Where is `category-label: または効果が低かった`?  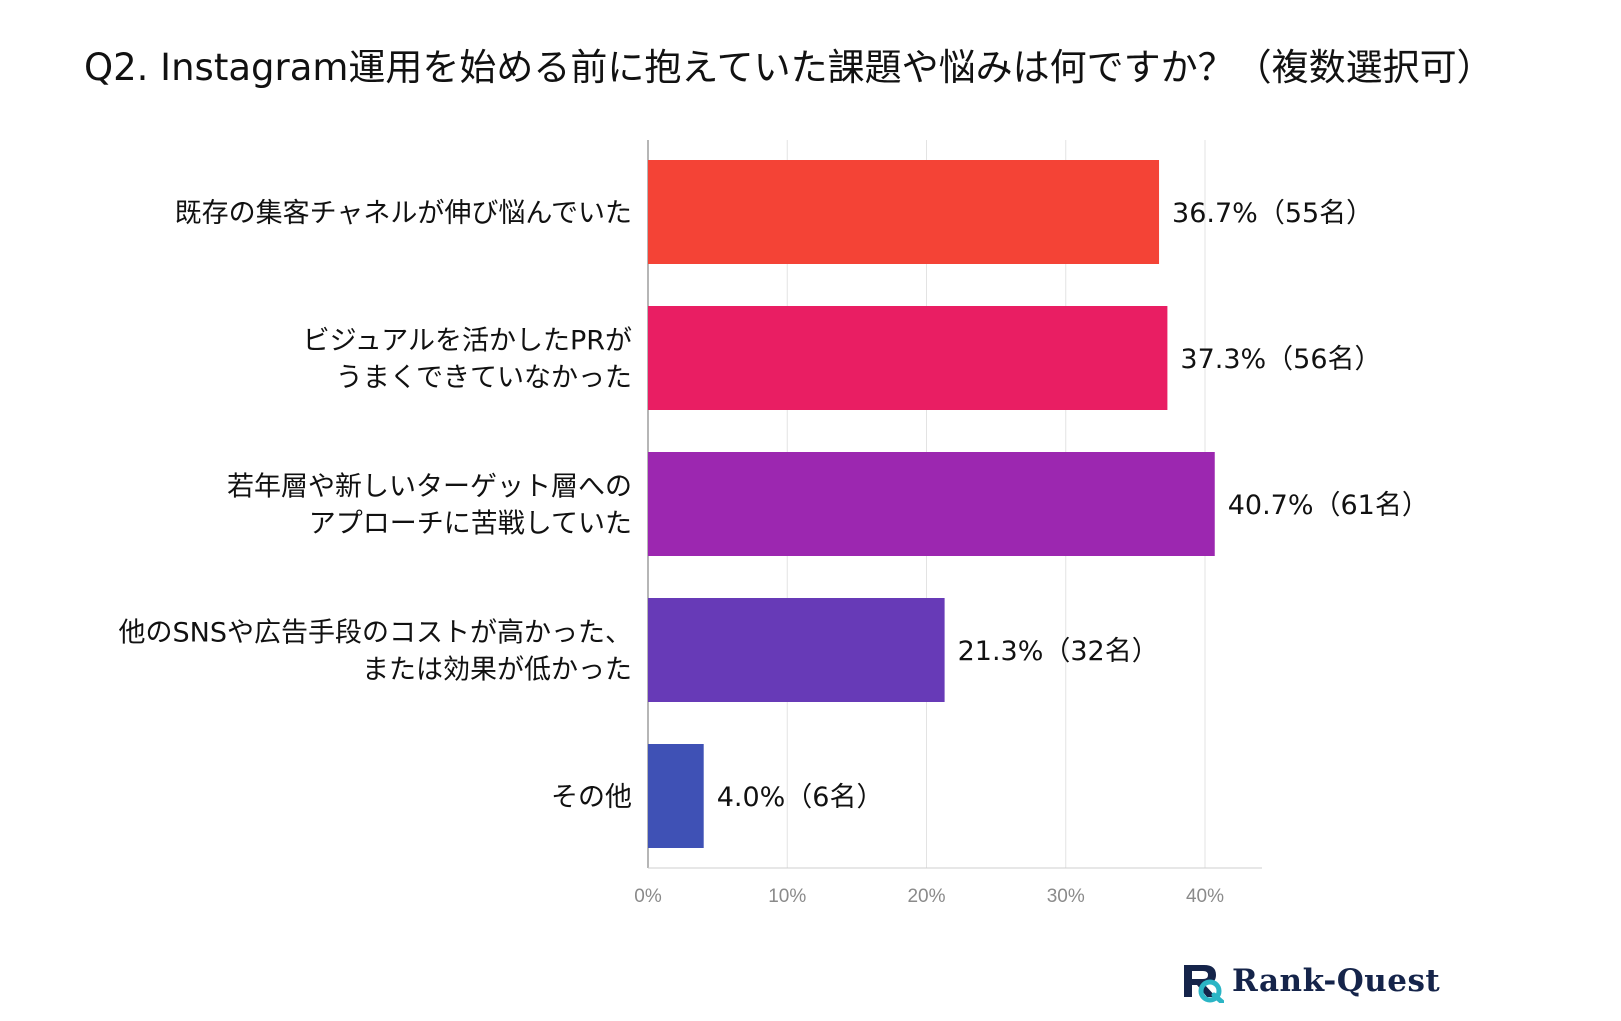 category-label: または効果が低かった is located at coordinates (497, 670).